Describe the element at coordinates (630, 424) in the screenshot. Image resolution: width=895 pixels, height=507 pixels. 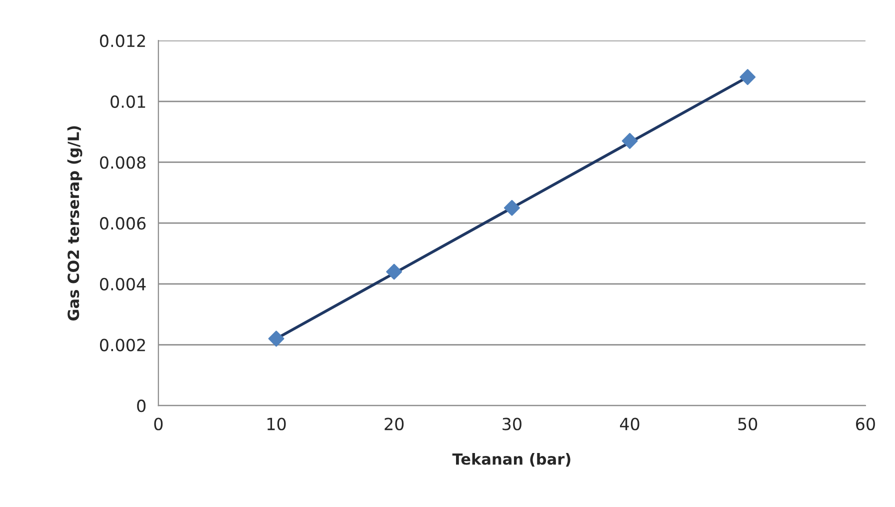
I see `x-tick-label: 40` at that location.